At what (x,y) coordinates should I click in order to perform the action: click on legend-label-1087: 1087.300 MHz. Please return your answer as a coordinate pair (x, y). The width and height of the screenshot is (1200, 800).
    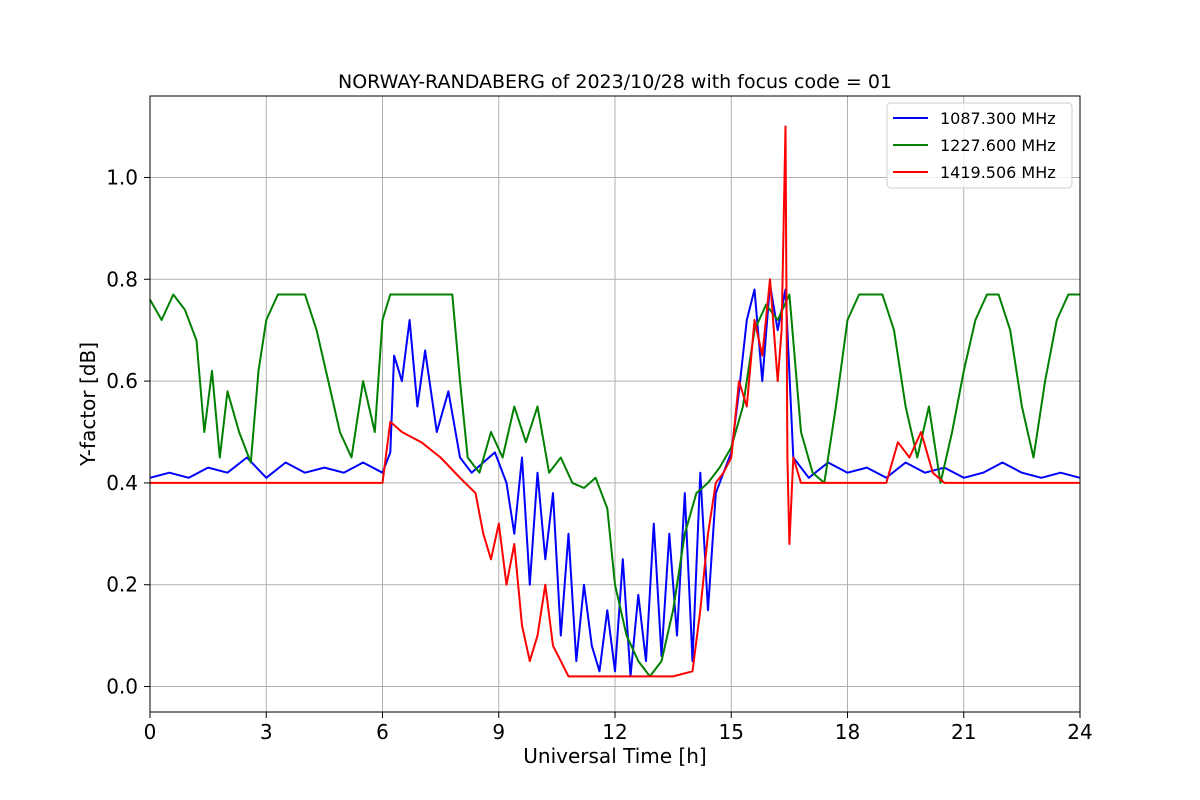
    Looking at the image, I should click on (998, 118).